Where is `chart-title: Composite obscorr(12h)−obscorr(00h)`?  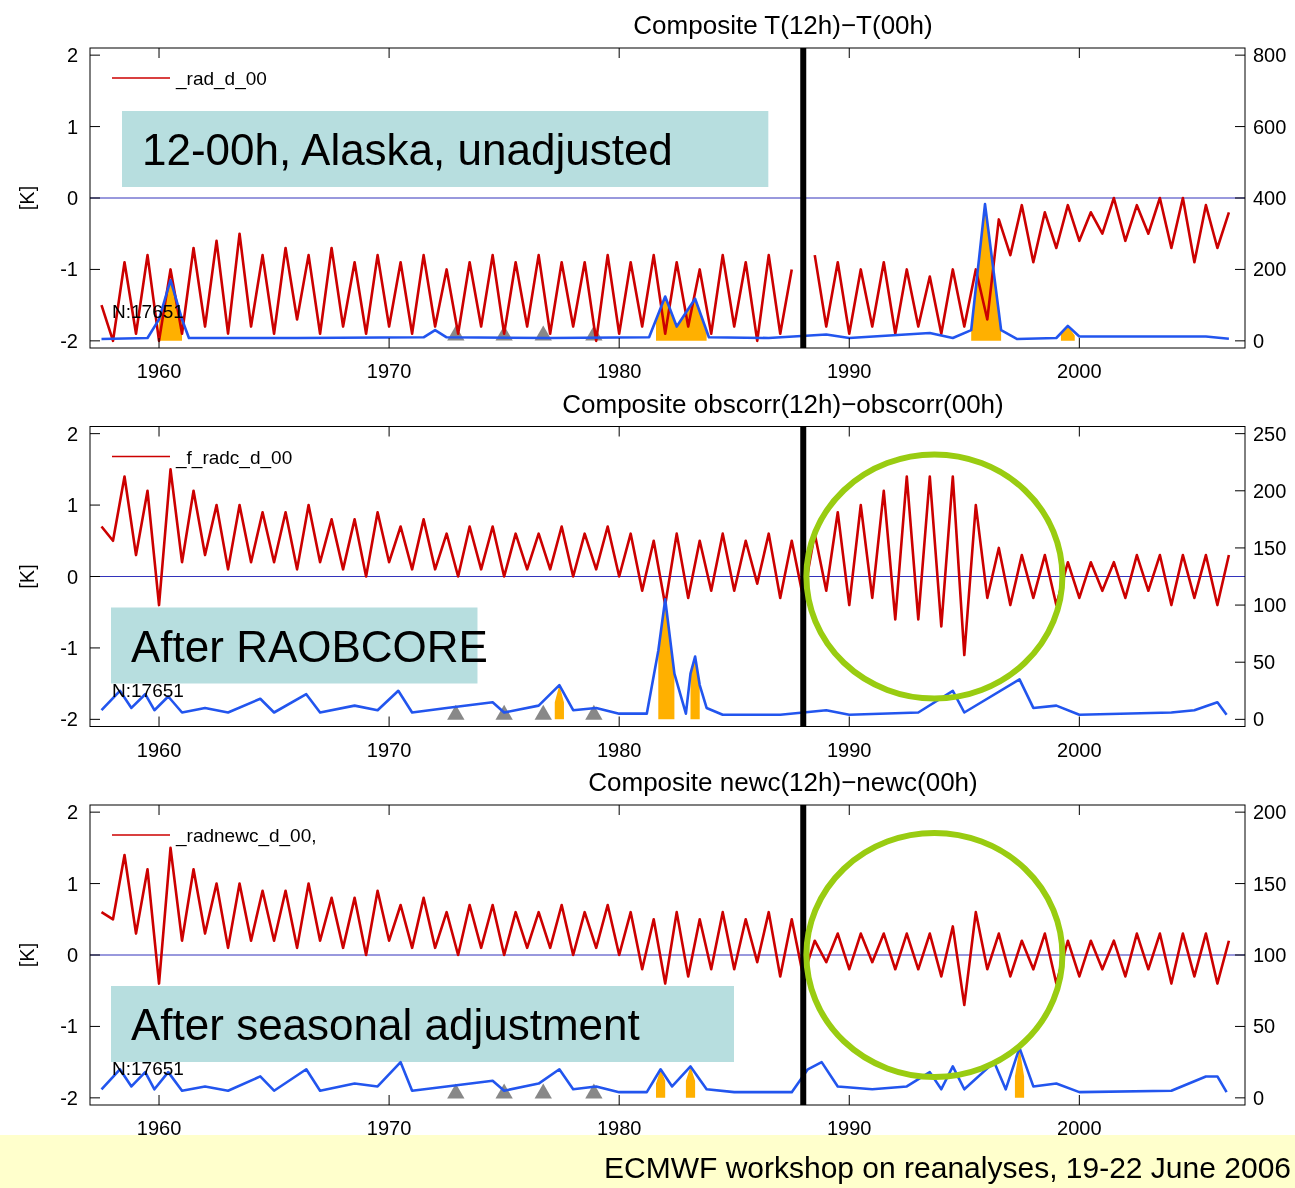
chart-title: Composite obscorr(12h)−obscorr(00h) is located at coordinates (783, 403).